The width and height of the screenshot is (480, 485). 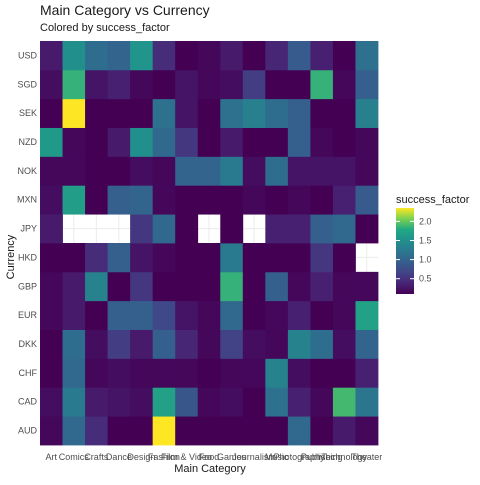 I want to click on heatmap-tile-GBP-Journalism, so click(x=254, y=286).